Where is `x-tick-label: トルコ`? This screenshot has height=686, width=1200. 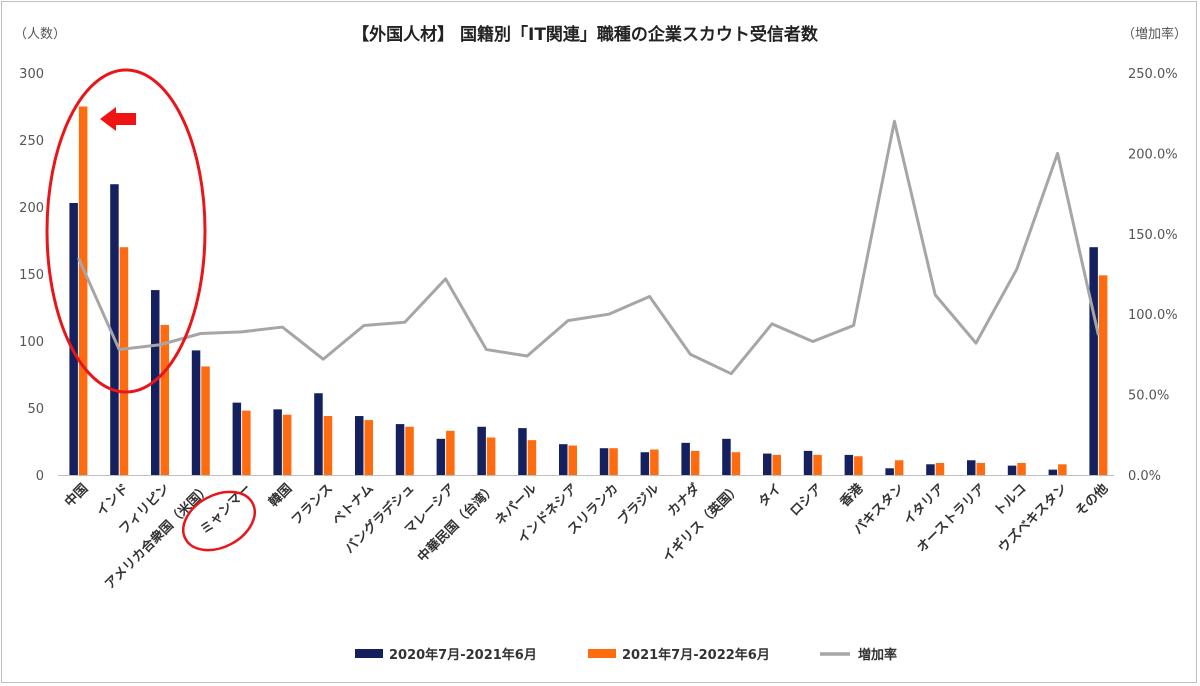 x-tick-label: トルコ is located at coordinates (1011, 500).